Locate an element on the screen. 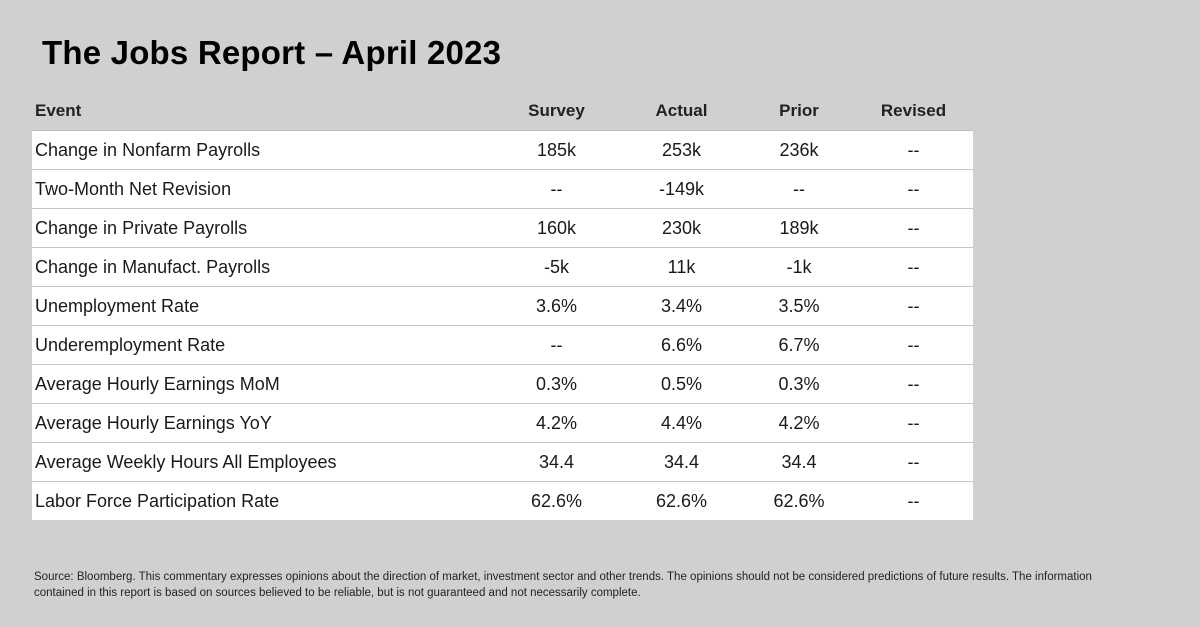 This screenshot has width=1200, height=627. event-cell: Underemployment Rate is located at coordinates (263, 345).